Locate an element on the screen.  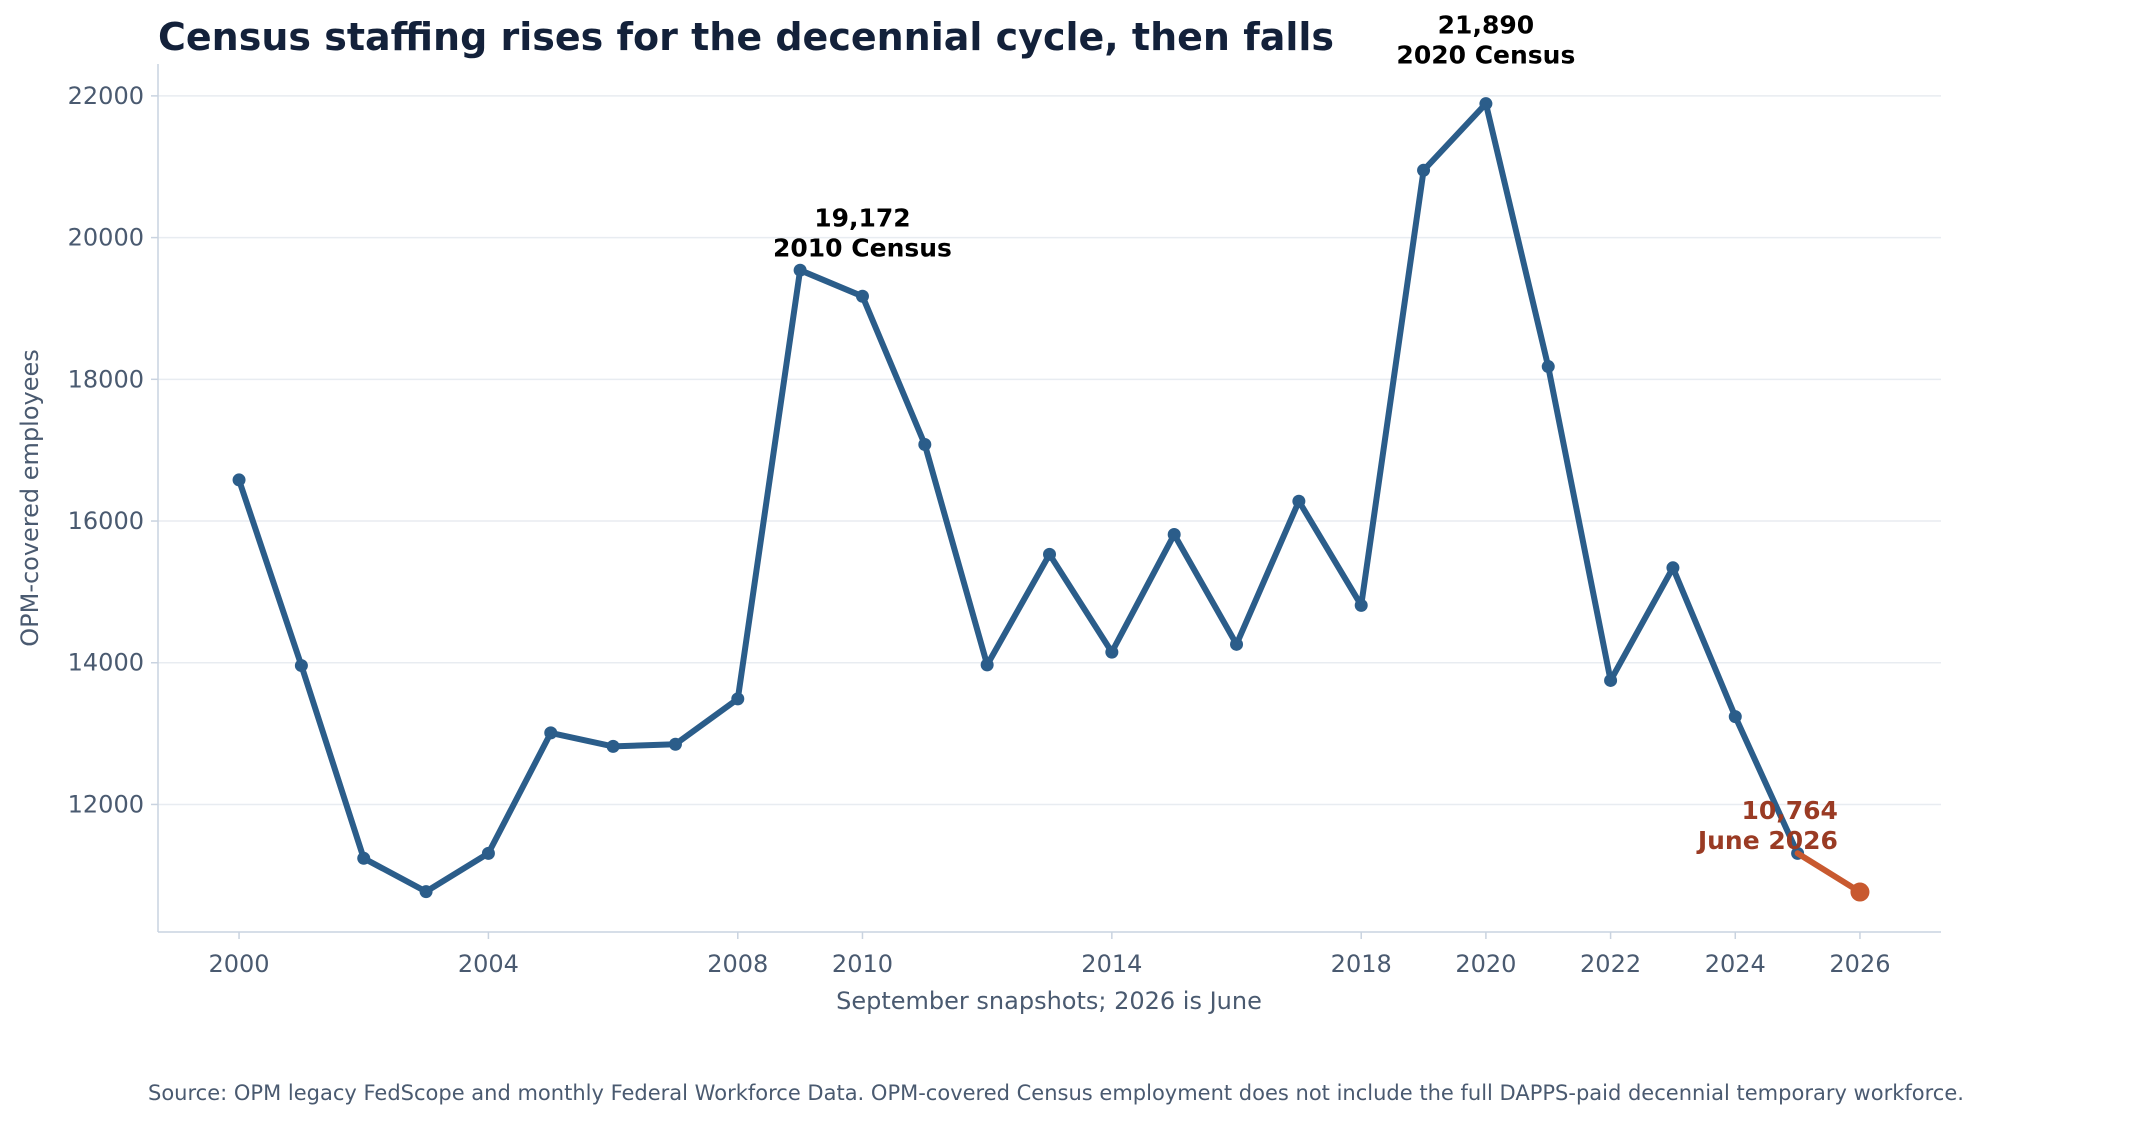
x-tick-labels: 2000 2004 2008 2010 2014 2018 2020 2022 2024 2026 is located at coordinates (1049, 955).